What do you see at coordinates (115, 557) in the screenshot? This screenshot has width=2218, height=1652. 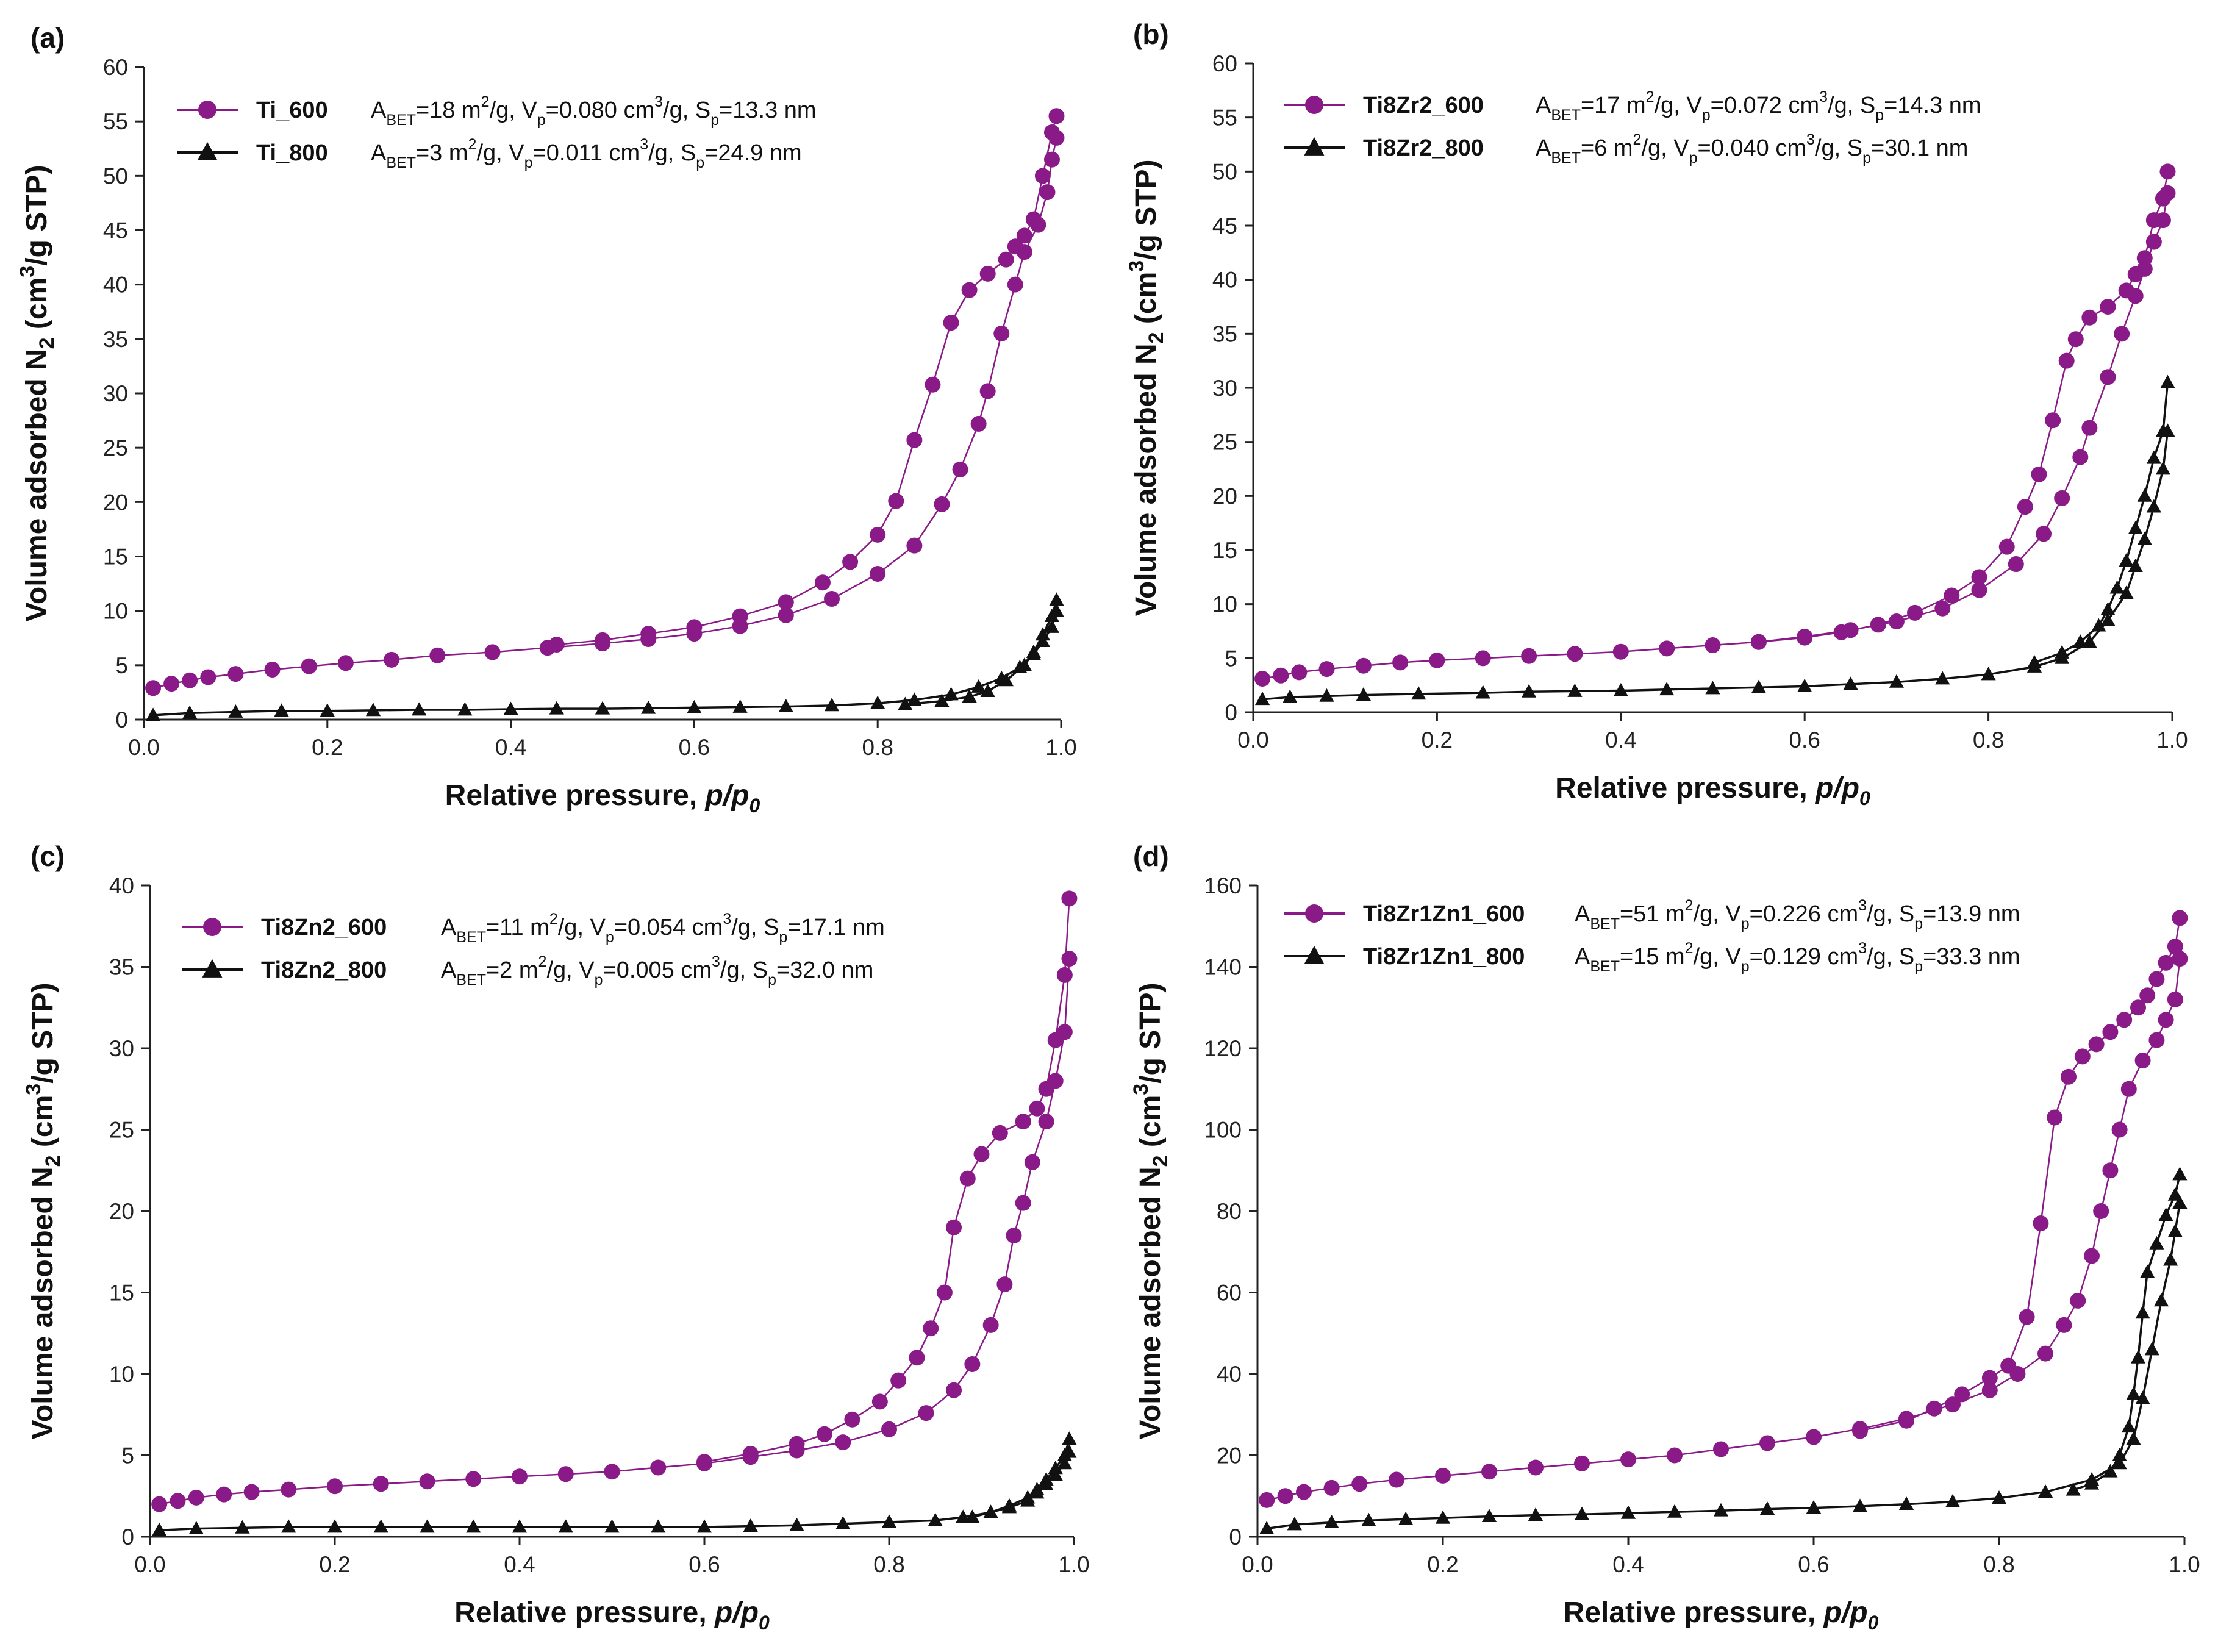 I see `y-tick-label: 15` at bounding box center [115, 557].